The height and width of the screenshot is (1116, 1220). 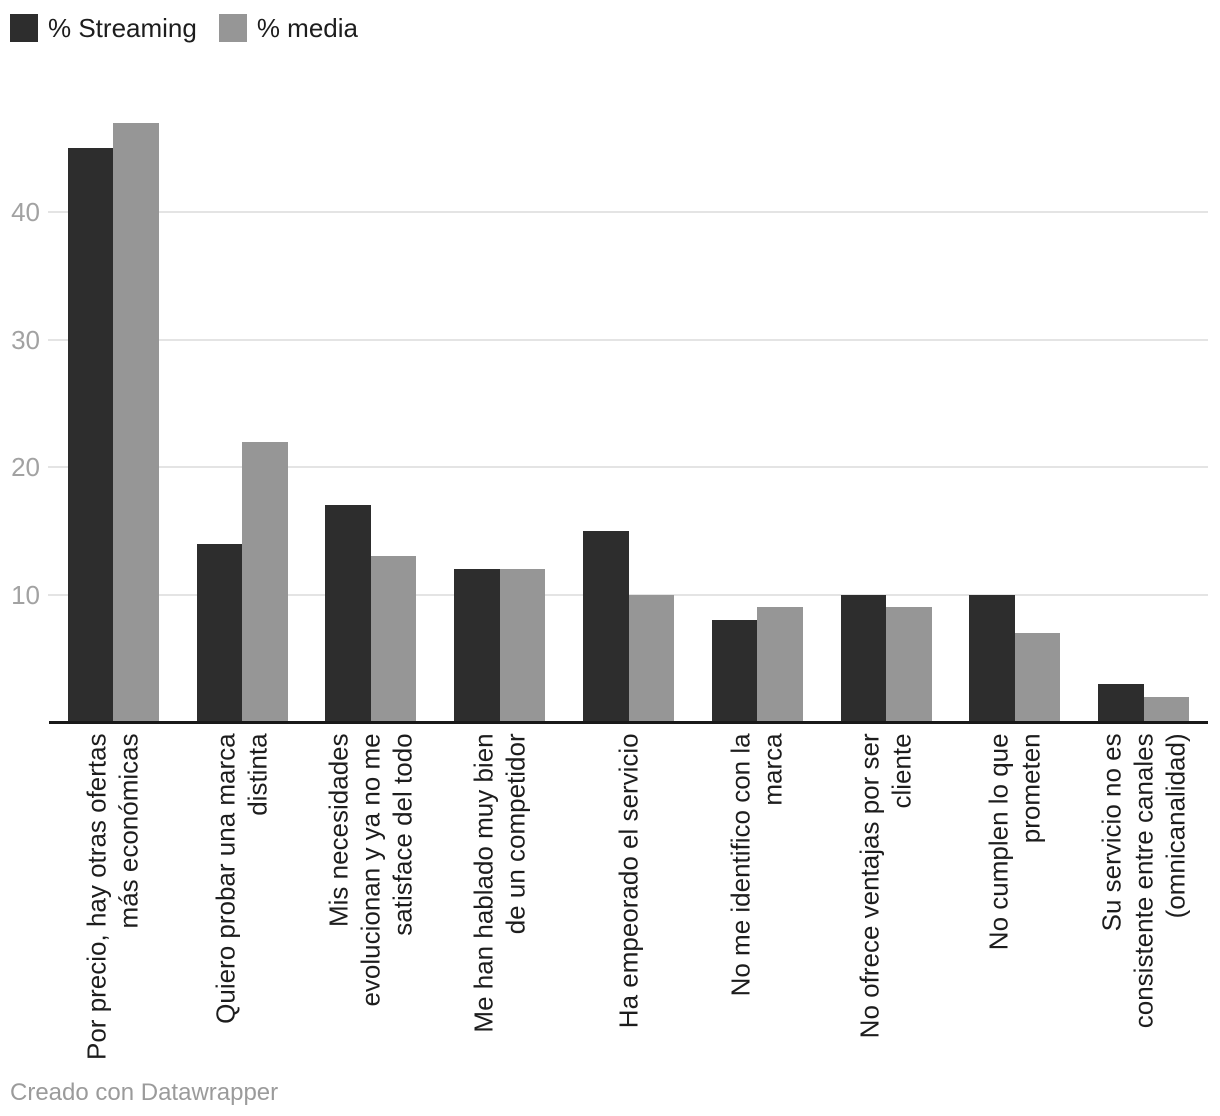 I want to click on legend-item-media: % media, so click(x=288, y=28).